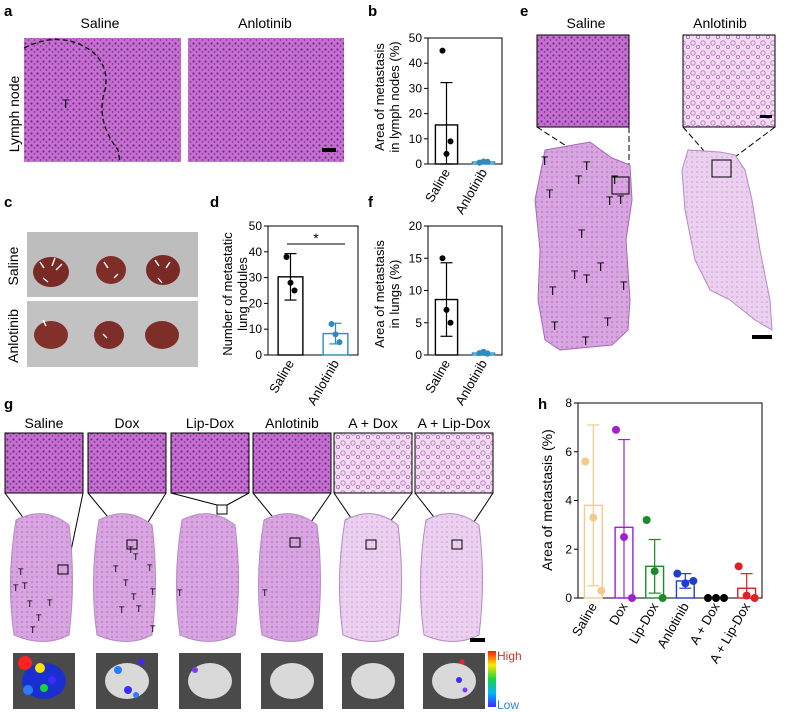  Describe the element at coordinates (379, 294) in the screenshot. I see `panel-f-ylabel-1: Area of metastasis` at that location.